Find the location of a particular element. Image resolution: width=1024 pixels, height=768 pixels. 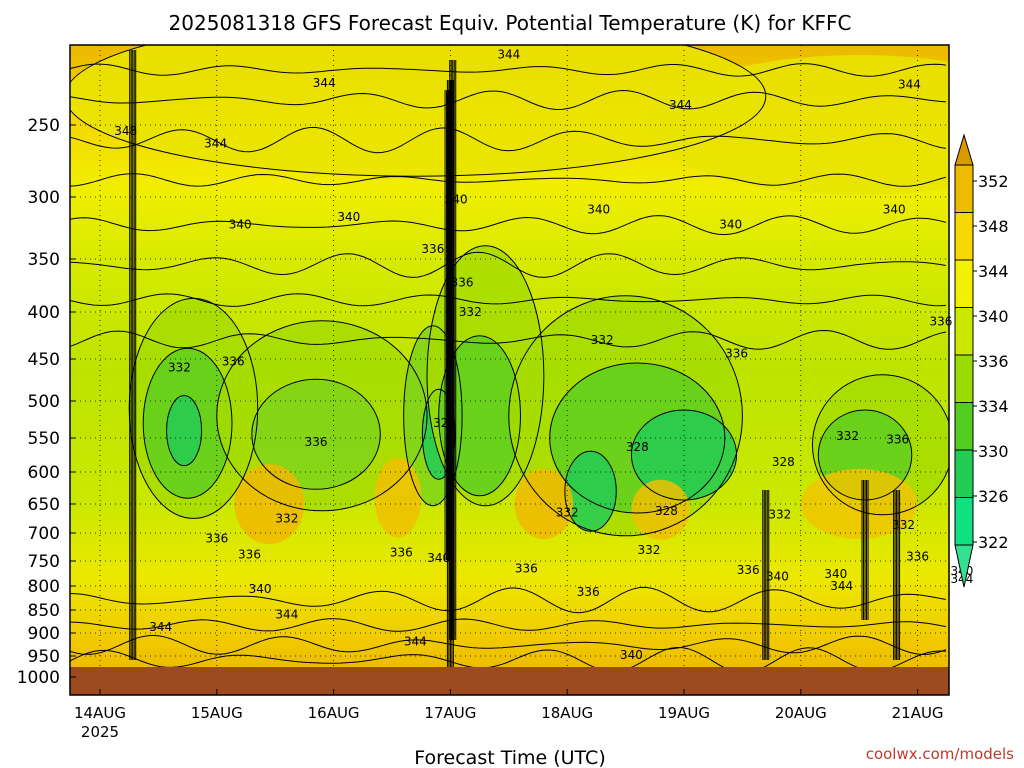

colorbar-tick-label: 352 is located at coordinates (993, 181).